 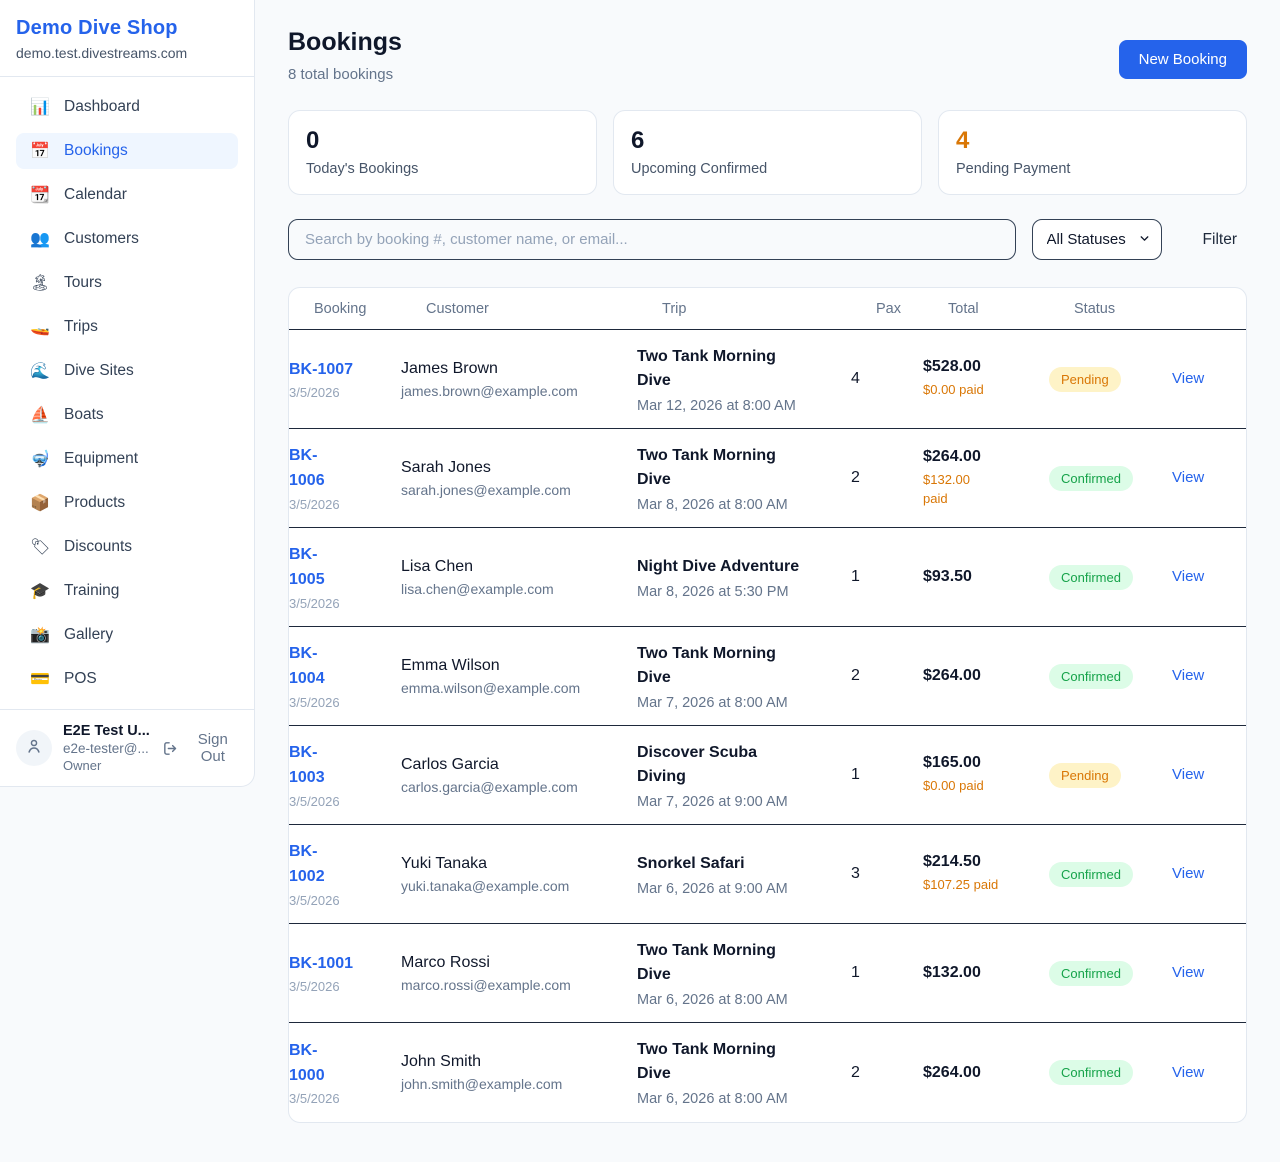 What do you see at coordinates (95, 502) in the screenshot?
I see `sidebar-item-label: Products` at bounding box center [95, 502].